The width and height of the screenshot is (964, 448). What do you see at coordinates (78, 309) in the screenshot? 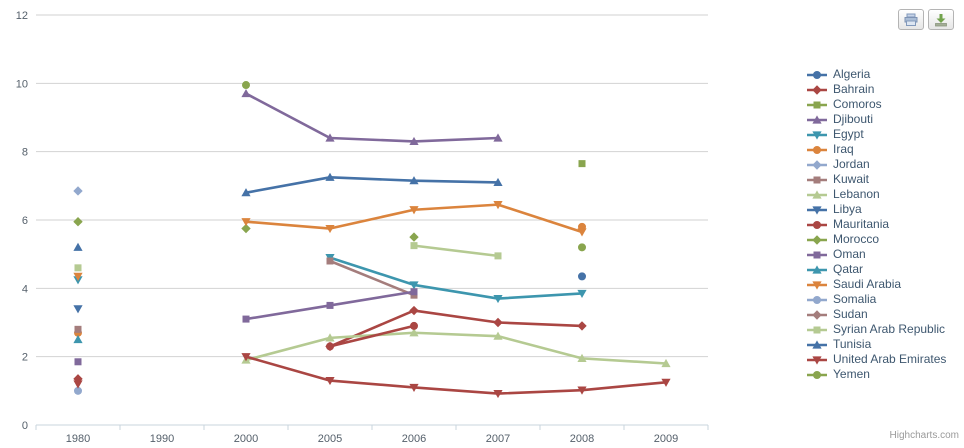
I see `data-point-libya` at bounding box center [78, 309].